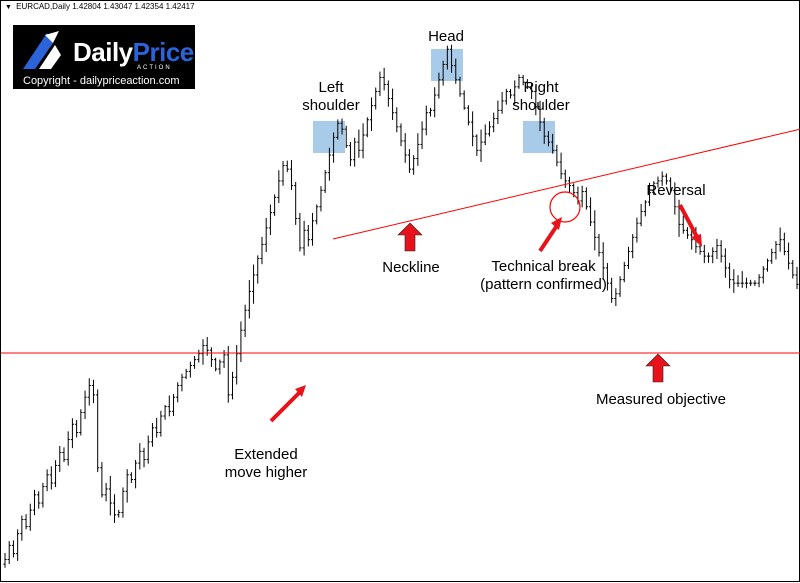 Image resolution: width=800 pixels, height=583 pixels. I want to click on neckline-line, so click(566, 184).